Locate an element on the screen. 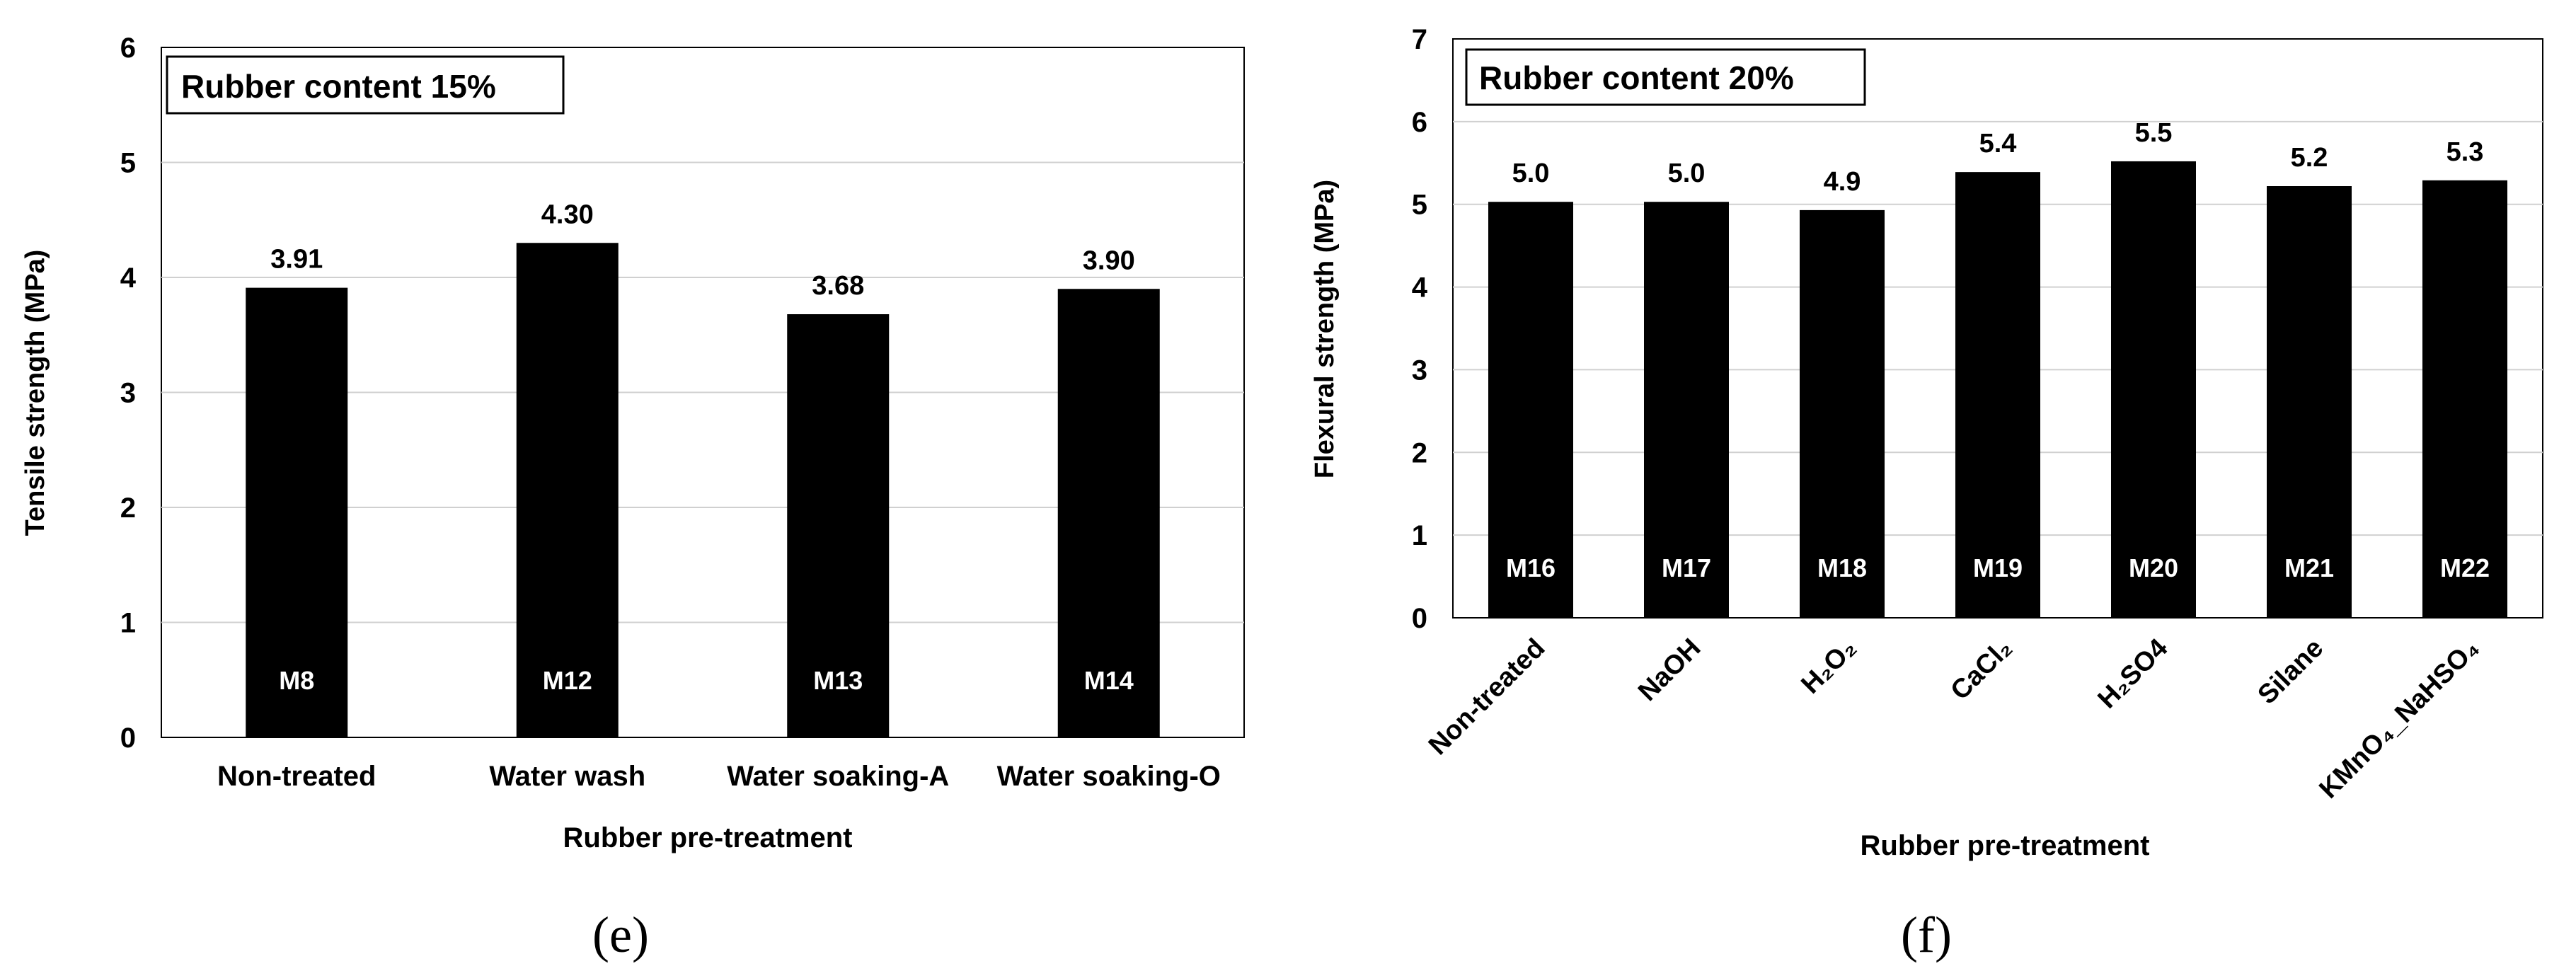  chart-e-data-label: 3.90 is located at coordinates (1109, 260).